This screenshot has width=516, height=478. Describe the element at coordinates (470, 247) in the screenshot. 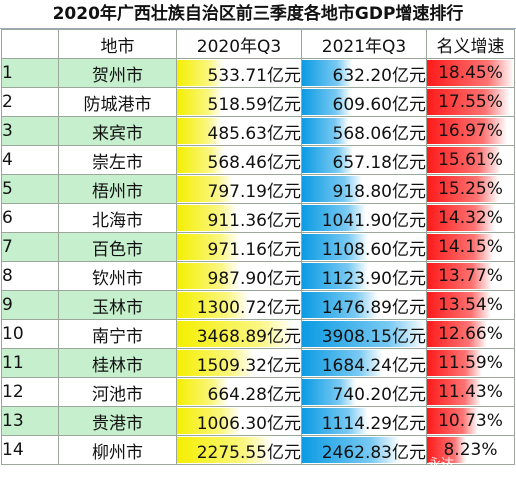

I see `growth-cell-text: 14.15%` at that location.